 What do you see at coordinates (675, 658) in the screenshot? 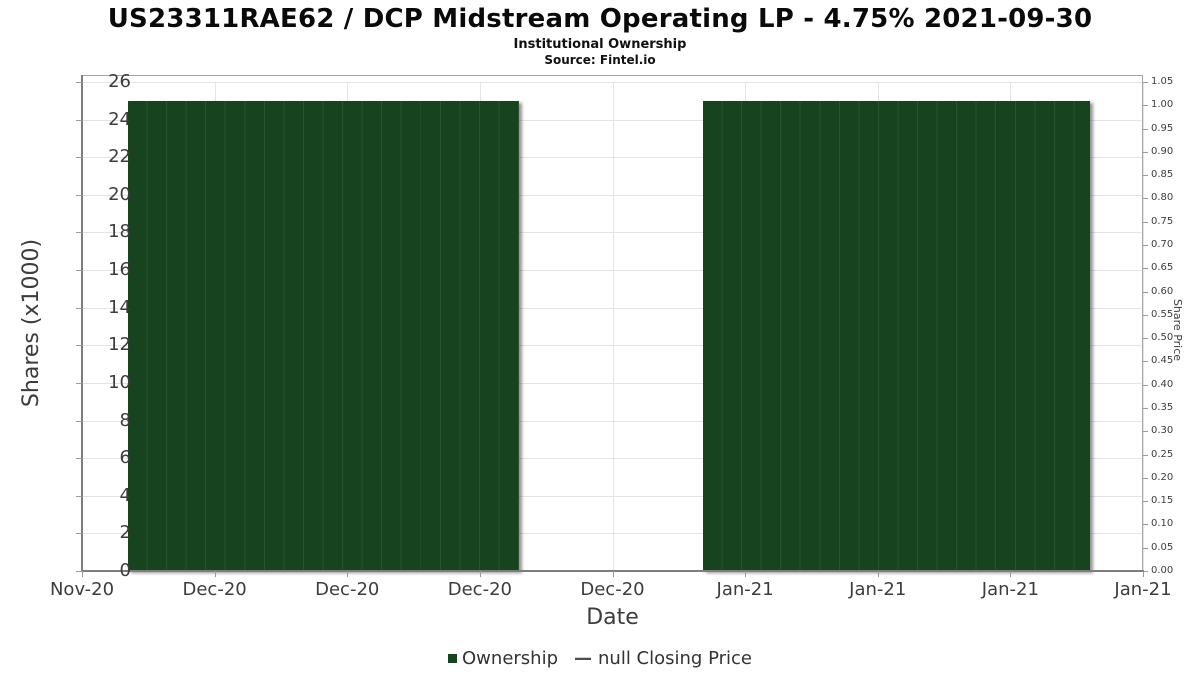
I see `legend-label-closing-price: null Closing Price` at bounding box center [675, 658].